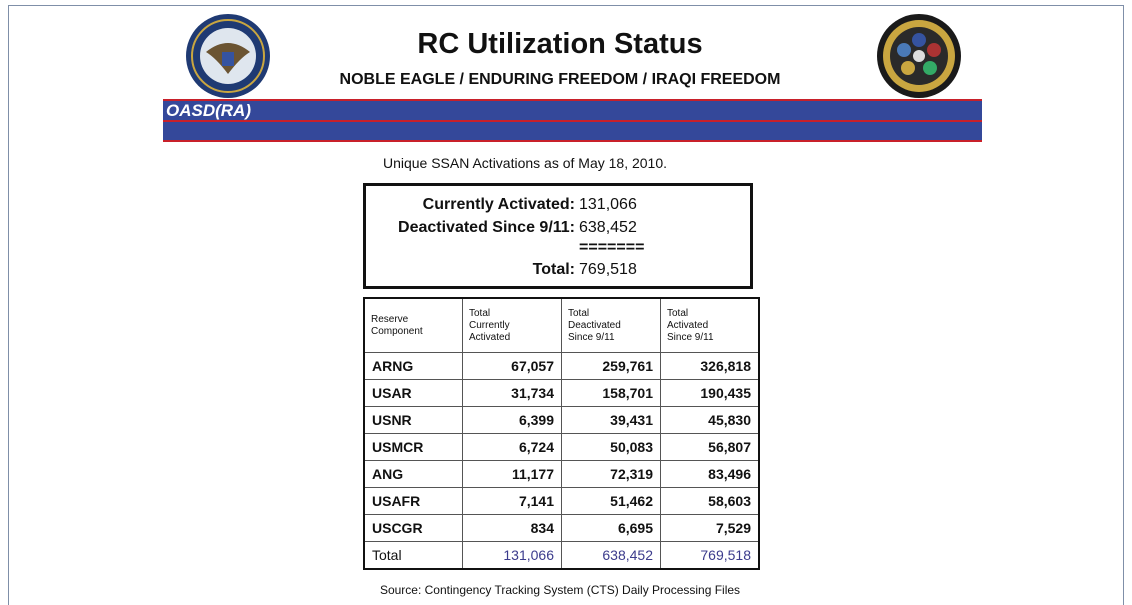 This screenshot has height=605, width=1132. What do you see at coordinates (512, 325) in the screenshot?
I see `column-header: Total Currently Activated` at bounding box center [512, 325].